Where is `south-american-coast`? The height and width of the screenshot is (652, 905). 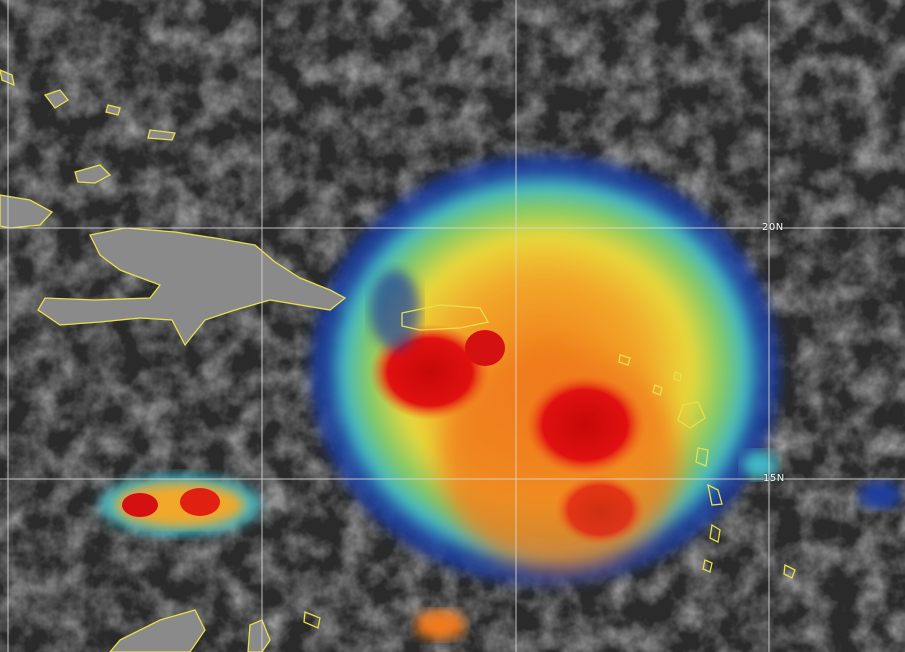
south-american-coast is located at coordinates (157, 630).